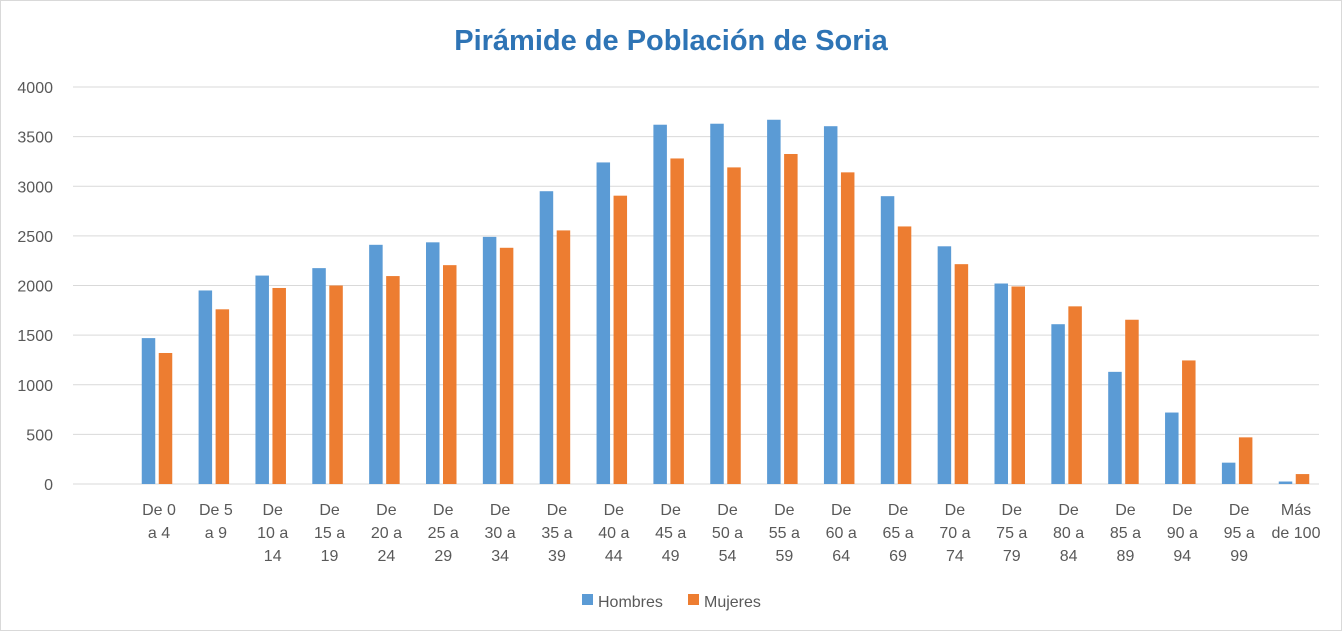 Image resolution: width=1342 pixels, height=631 pixels. Describe the element at coordinates (159, 522) in the screenshot. I see `x-category-label: De 0 a 4` at that location.